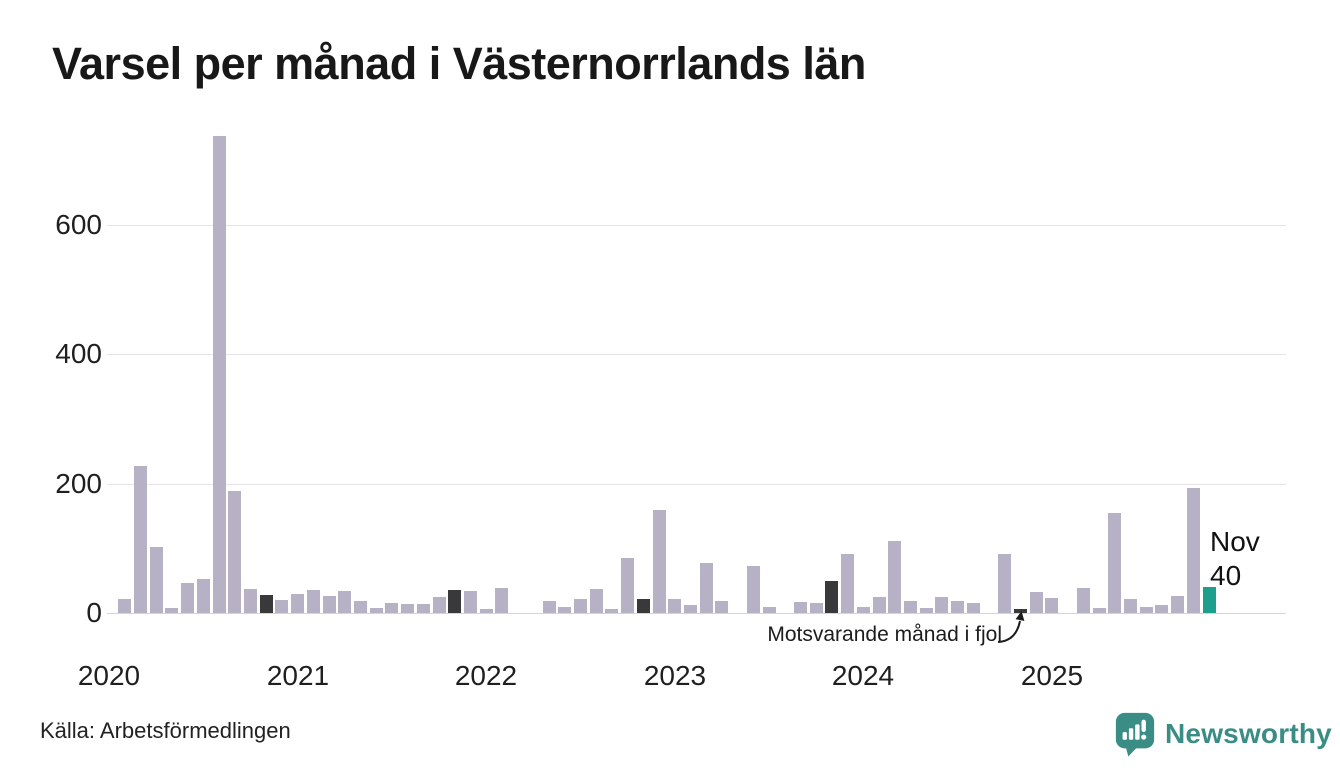 The height and width of the screenshot is (780, 1340). What do you see at coordinates (1135, 734) in the screenshot?
I see `newsworthy-bubble-icon` at bounding box center [1135, 734].